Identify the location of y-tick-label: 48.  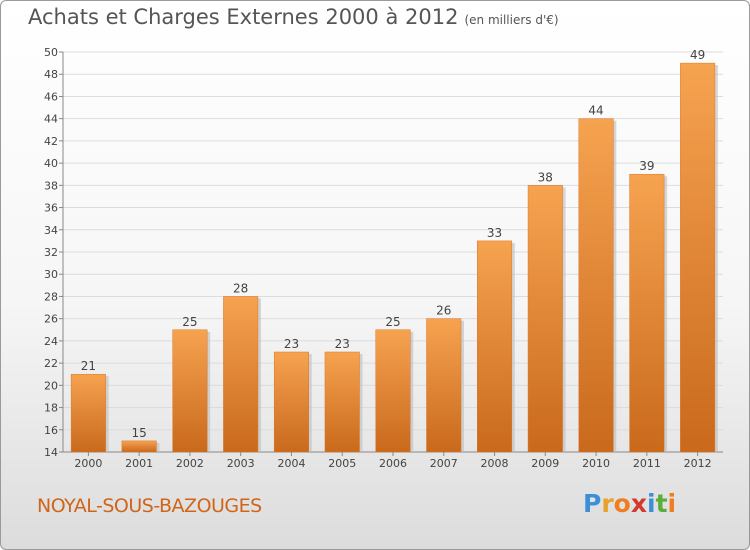
(51, 74).